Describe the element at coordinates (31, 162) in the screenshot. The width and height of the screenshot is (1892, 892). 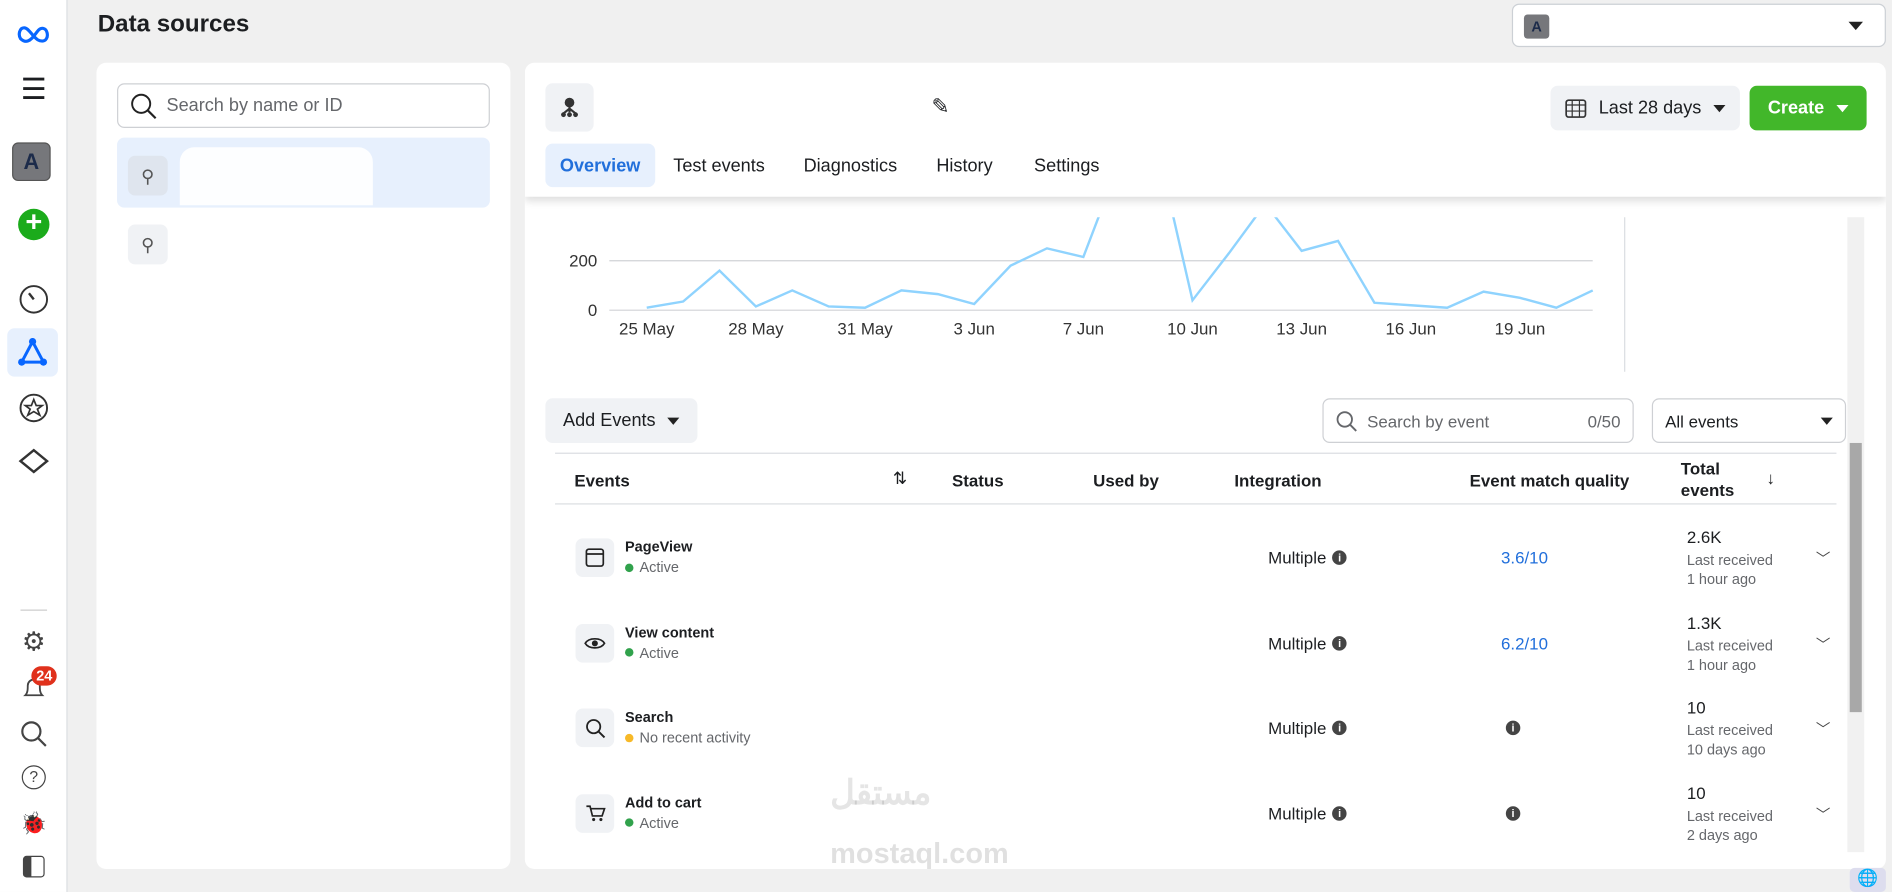
I see `account-avatar: A` at that location.